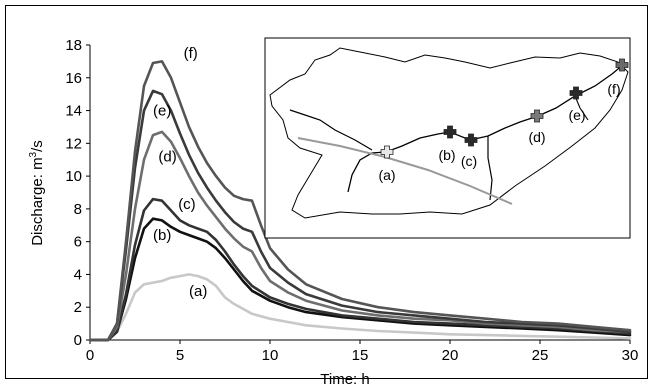 The height and width of the screenshot is (385, 655). Describe the element at coordinates (73, 45) in the screenshot. I see `y-tick-label: 18` at that location.